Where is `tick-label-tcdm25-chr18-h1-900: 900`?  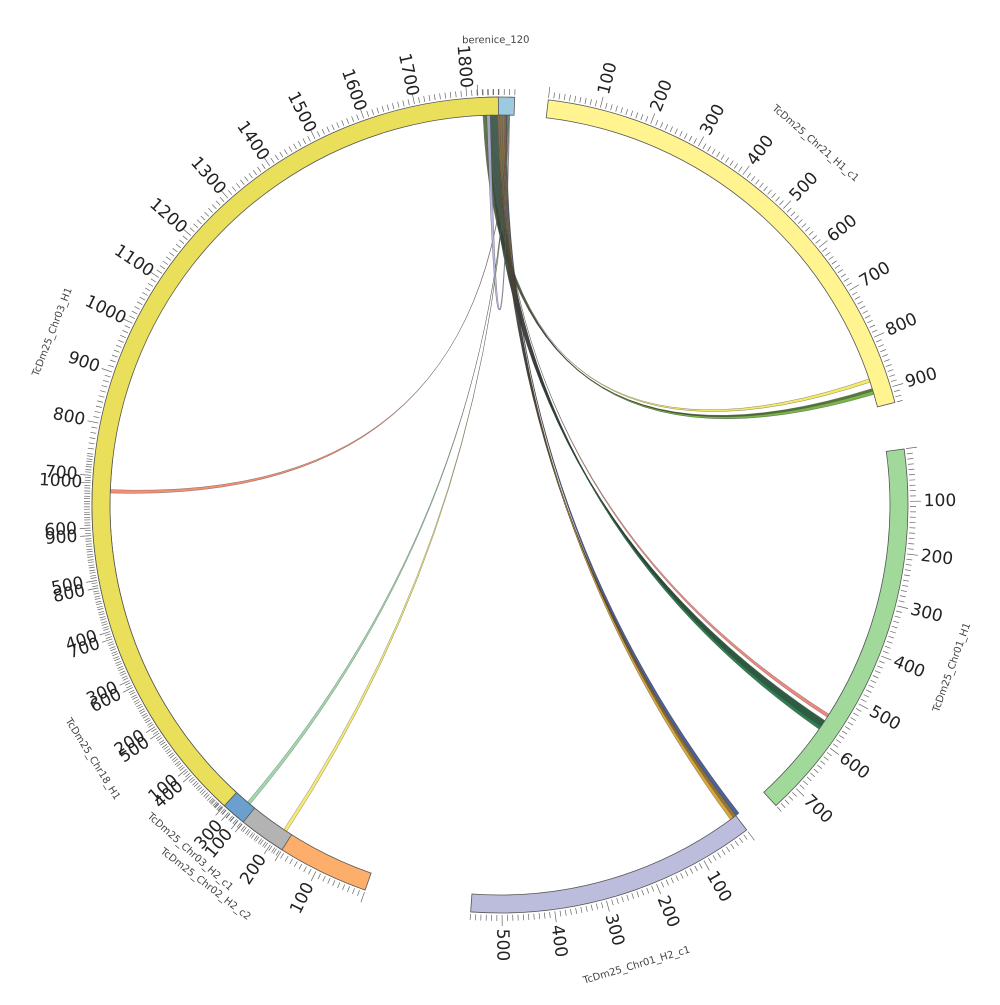 tick-label-tcdm25-chr18-h1-900: 900 is located at coordinates (61, 538).